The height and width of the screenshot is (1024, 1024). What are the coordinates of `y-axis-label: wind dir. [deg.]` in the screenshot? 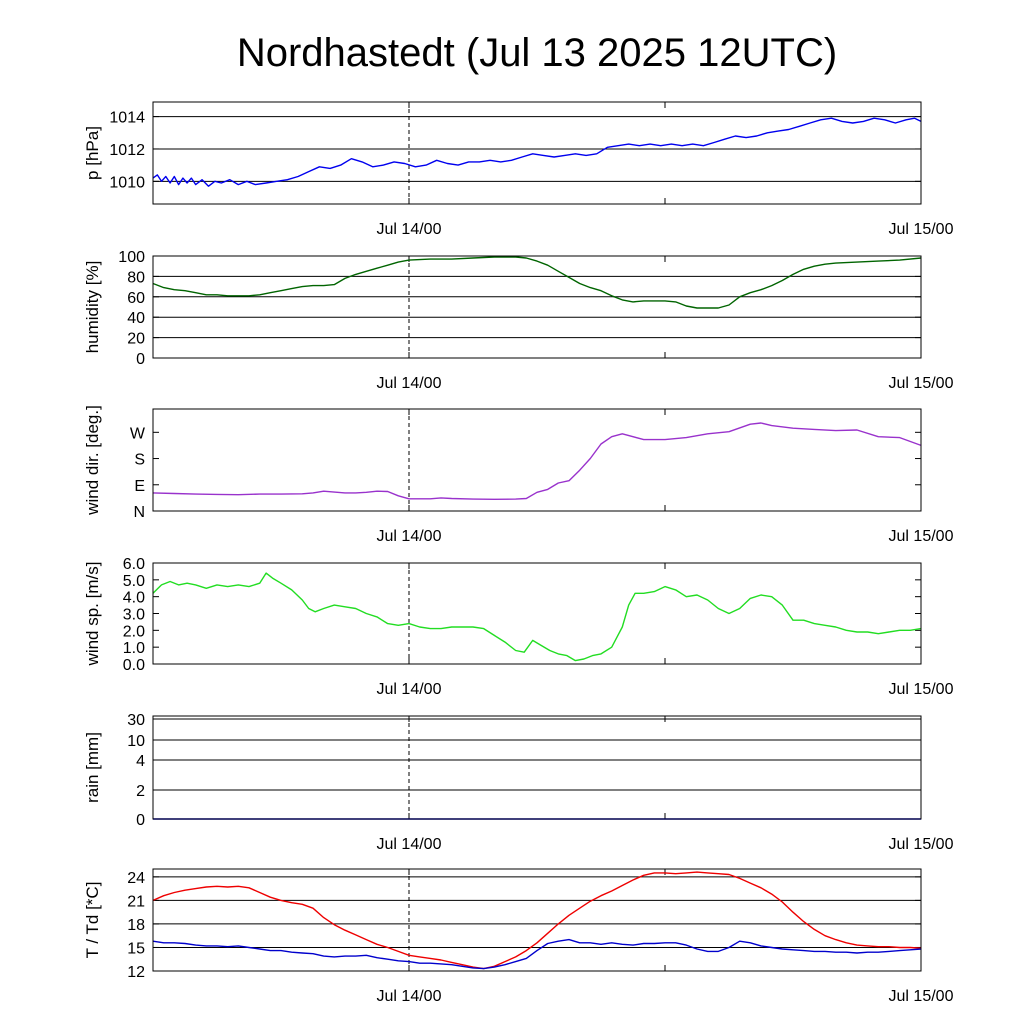 It's located at (92, 460).